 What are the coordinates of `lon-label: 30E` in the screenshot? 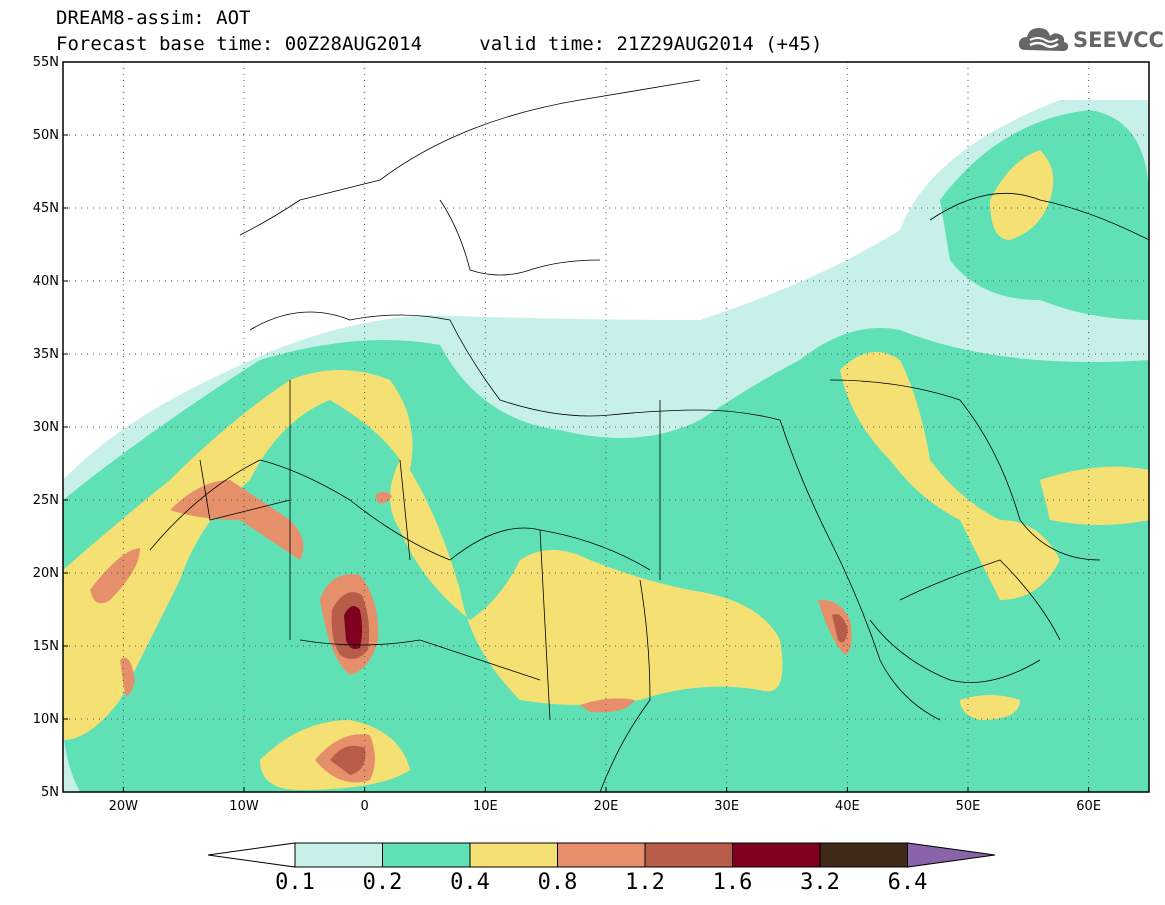 It's located at (726, 806).